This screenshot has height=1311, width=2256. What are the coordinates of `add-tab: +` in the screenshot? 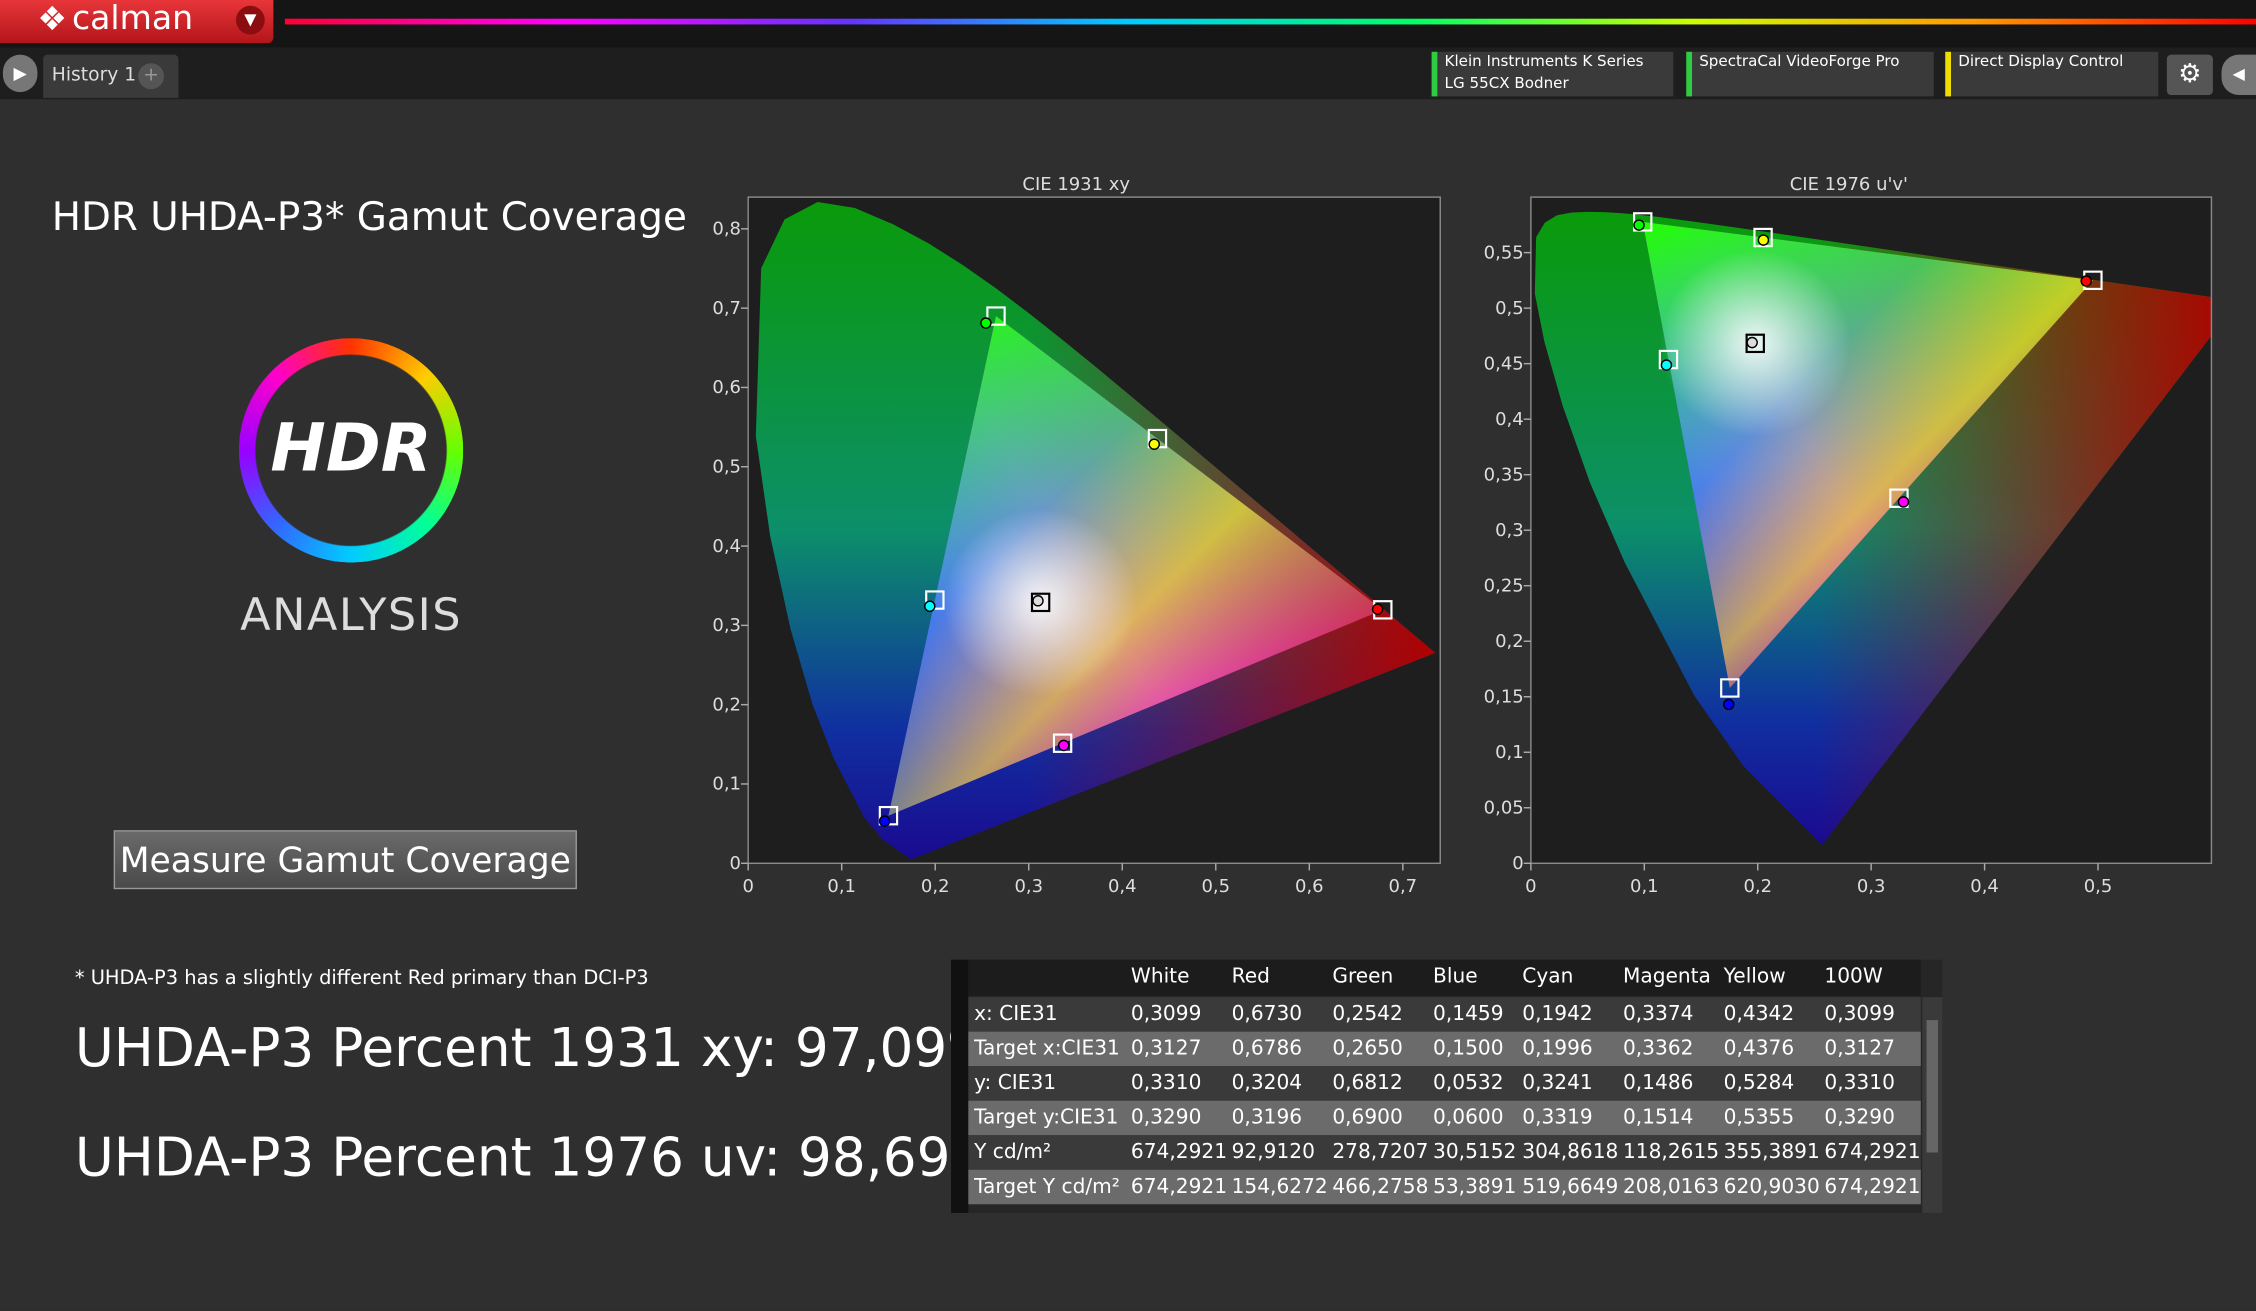 It's located at (151, 76).